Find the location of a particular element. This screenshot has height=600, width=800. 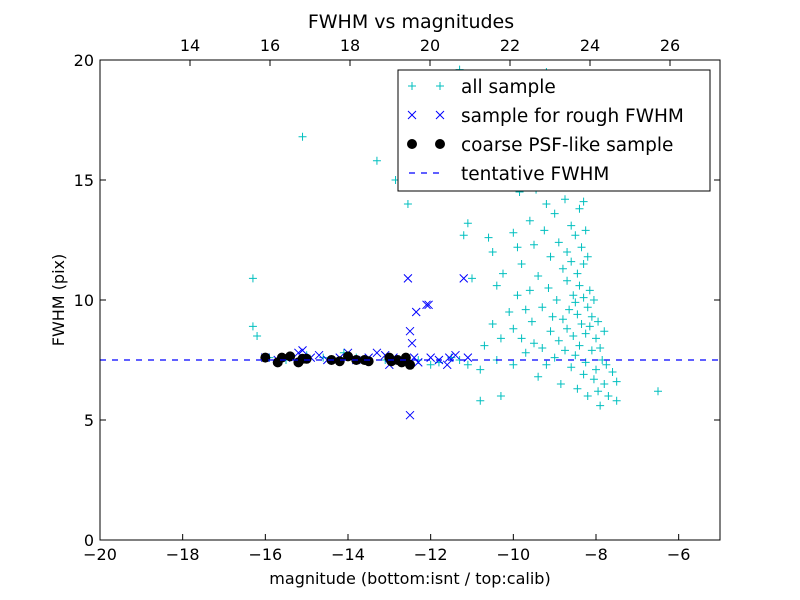

y-tick-label: 0 is located at coordinates (89, 540).